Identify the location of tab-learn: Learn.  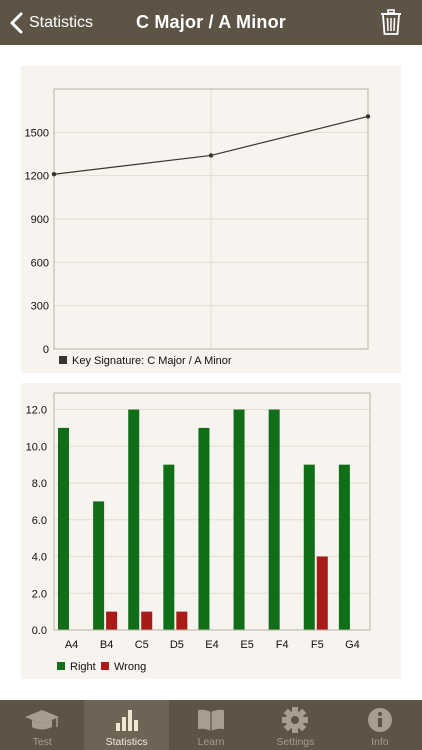
(211, 725).